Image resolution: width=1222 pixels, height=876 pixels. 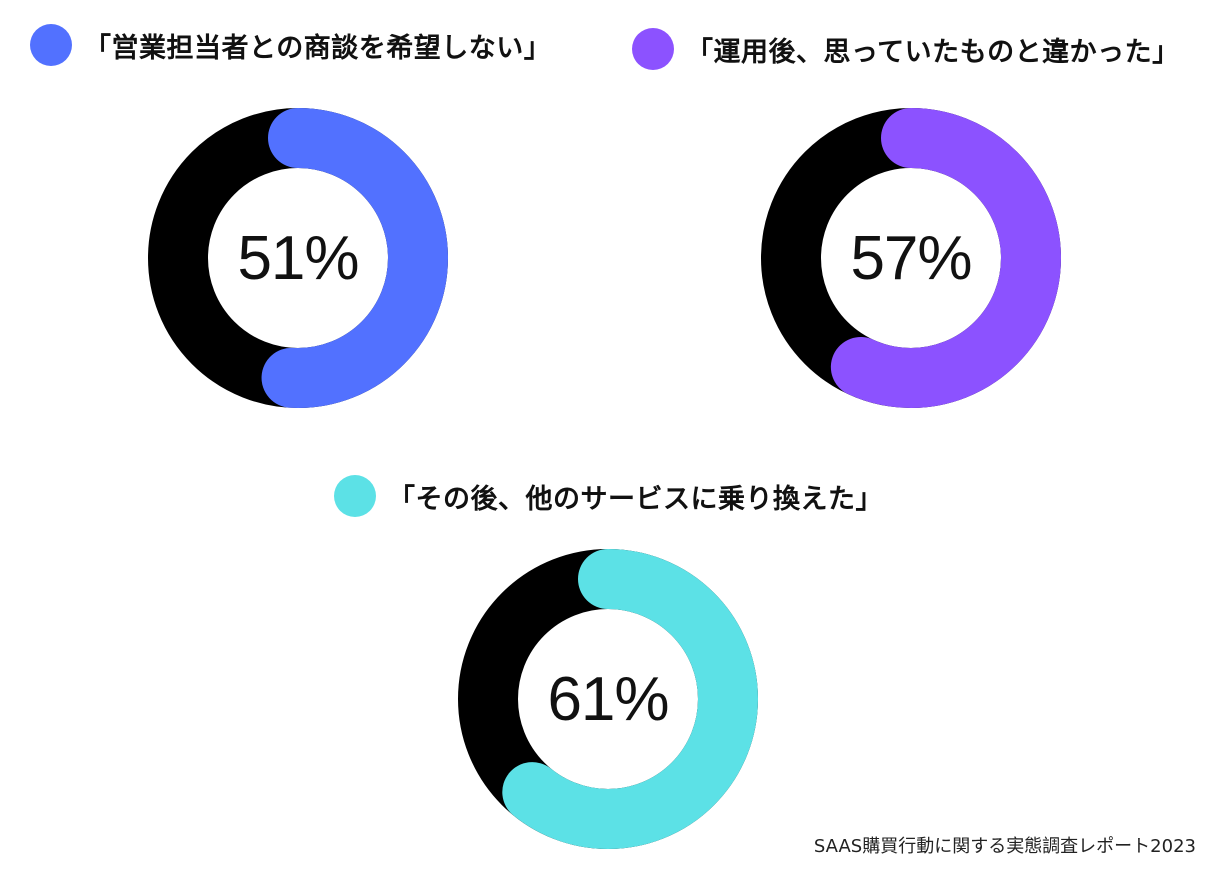 What do you see at coordinates (635, 499) in the screenshot?
I see `legend-label: 「その後、他のサービスに乗り換えた」` at bounding box center [635, 499].